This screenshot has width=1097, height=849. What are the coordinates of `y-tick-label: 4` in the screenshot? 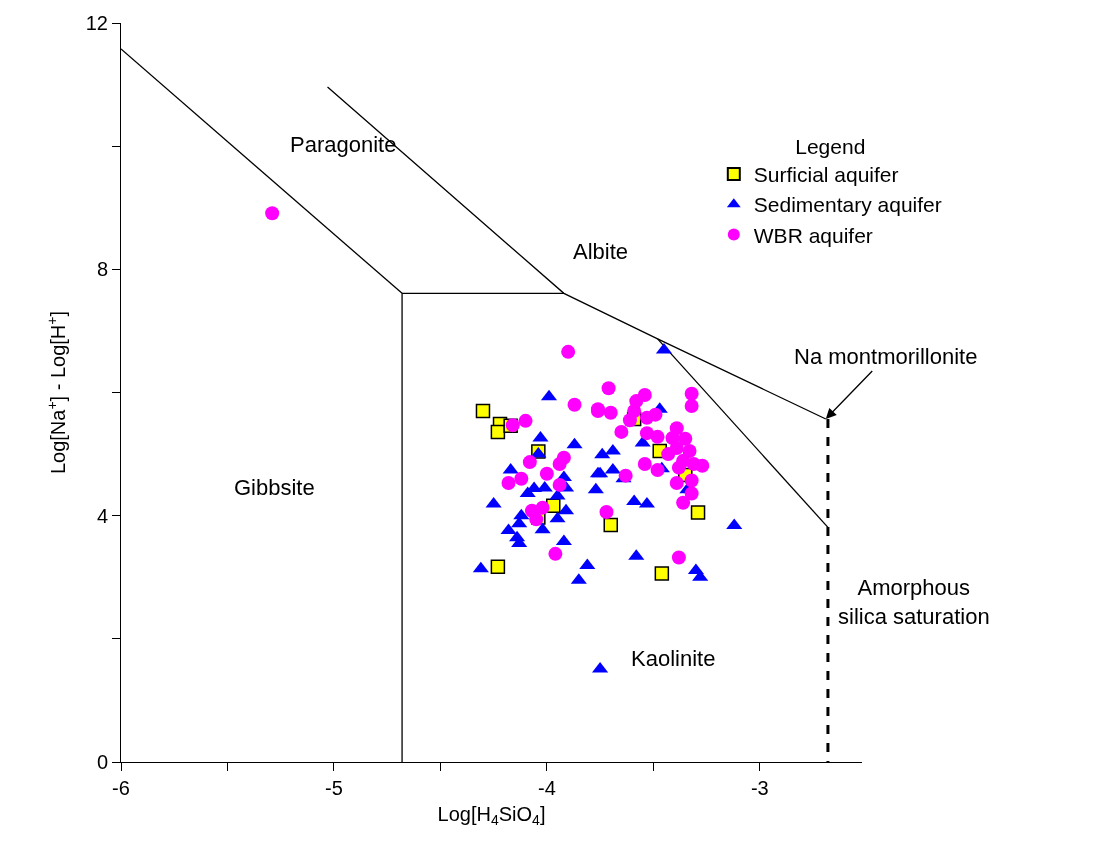 It's located at (102, 515).